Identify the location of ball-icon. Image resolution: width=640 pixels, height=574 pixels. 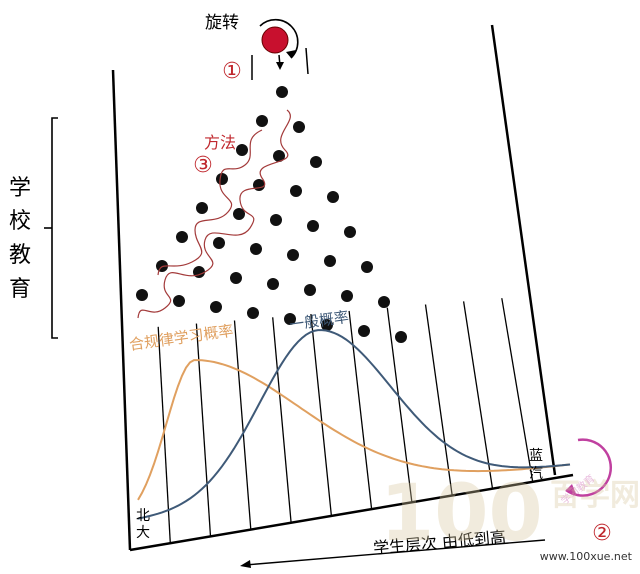
(275, 40).